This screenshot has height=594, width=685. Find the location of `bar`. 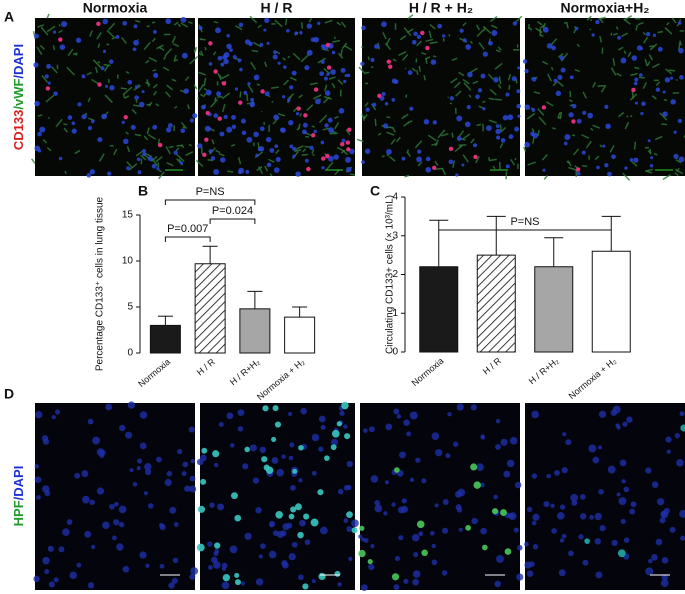

bar is located at coordinates (210, 308).